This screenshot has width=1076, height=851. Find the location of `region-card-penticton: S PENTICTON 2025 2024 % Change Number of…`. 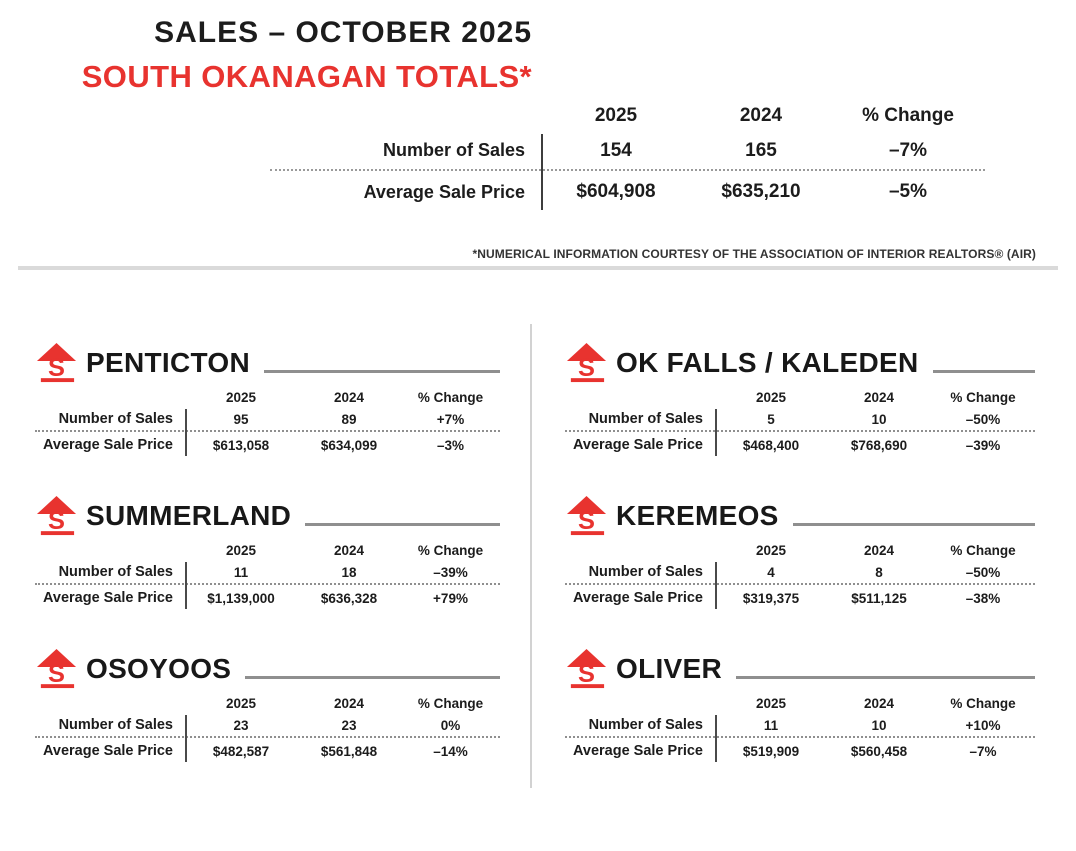

region-card-penticton: S PENTICTON 2025 2024 % Change Number of… is located at coordinates (267, 399).